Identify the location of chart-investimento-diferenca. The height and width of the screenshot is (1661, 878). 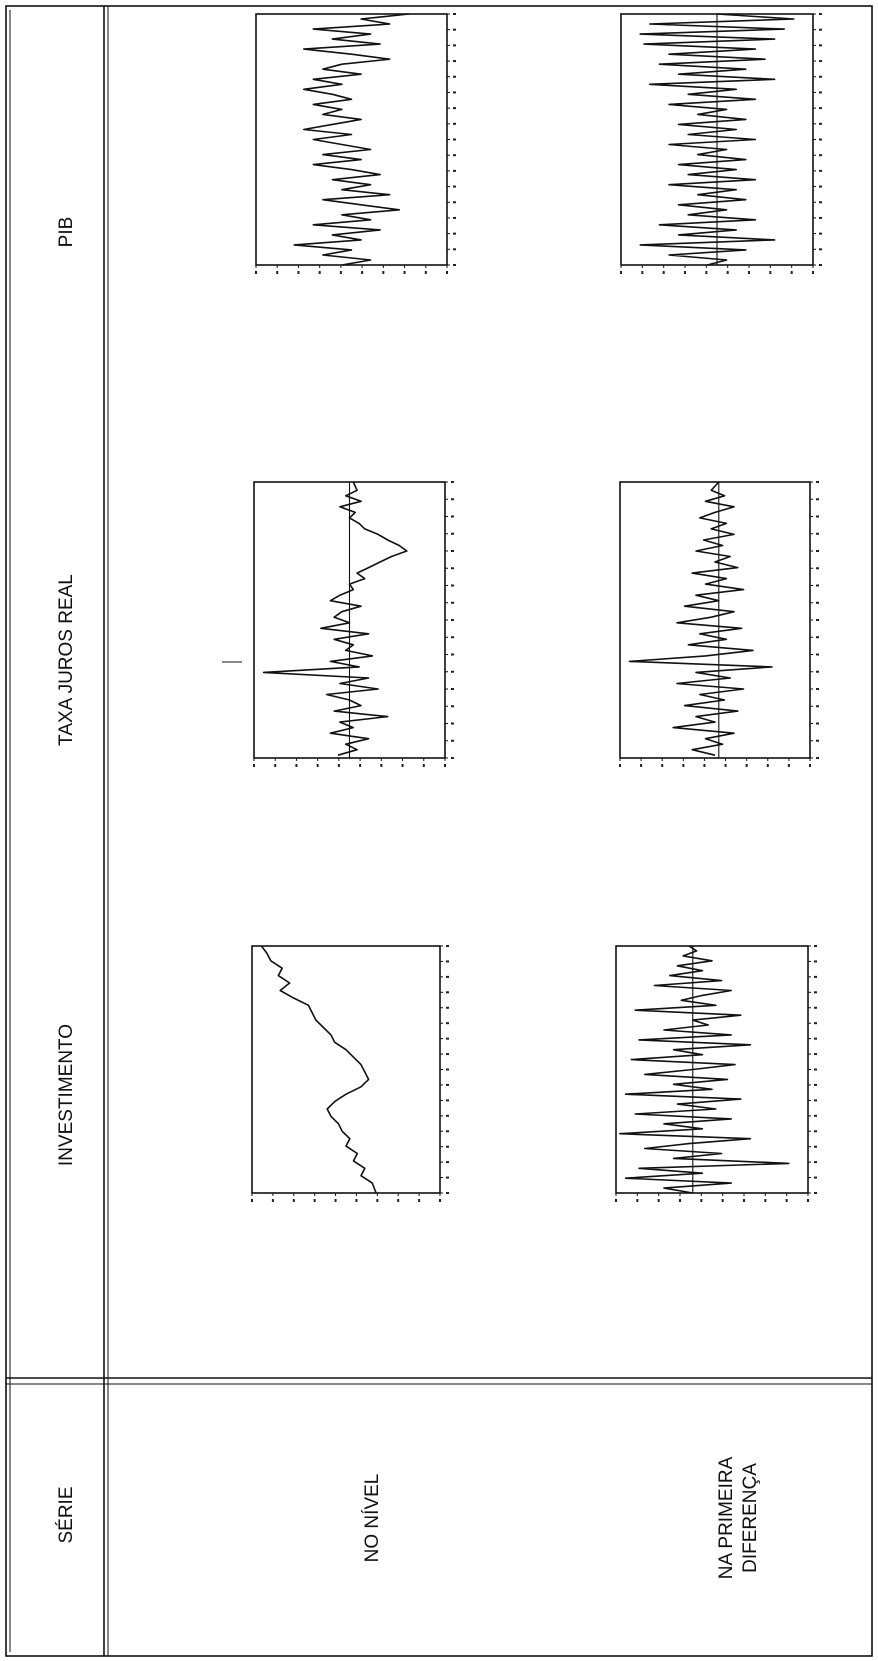
(716, 1073).